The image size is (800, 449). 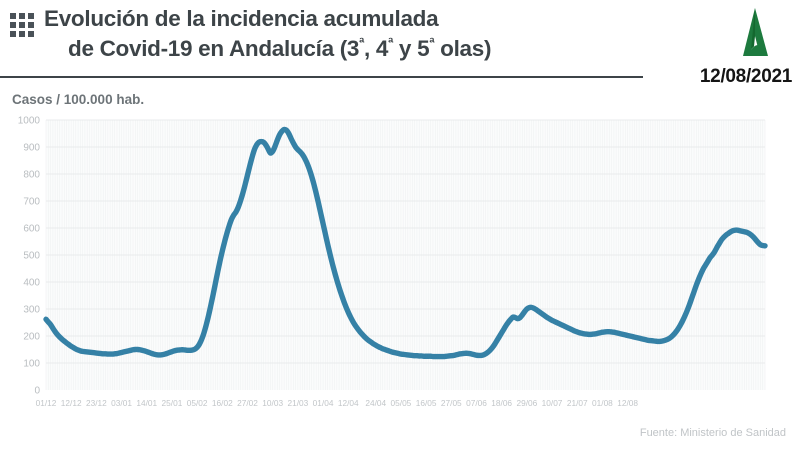 What do you see at coordinates (78, 99) in the screenshot?
I see `y-axis-title: Casos / 100.000 hab.` at bounding box center [78, 99].